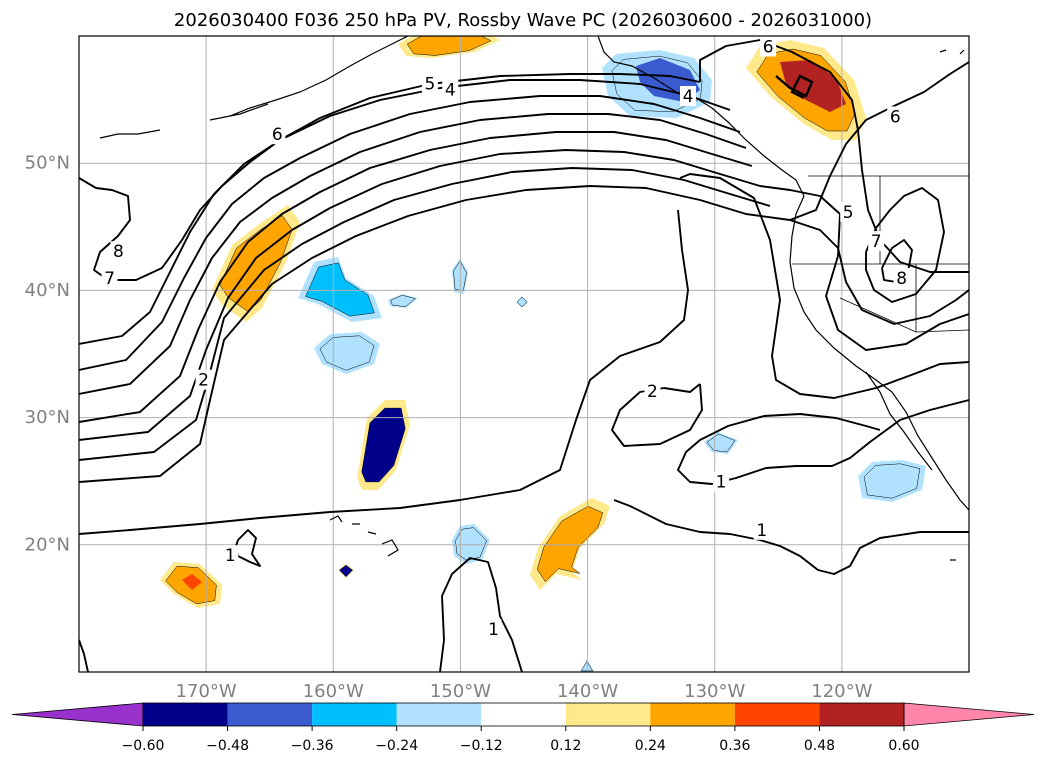 The height and width of the screenshot is (765, 1047). I want to click on pv-contour-label: 8, so click(118, 252).